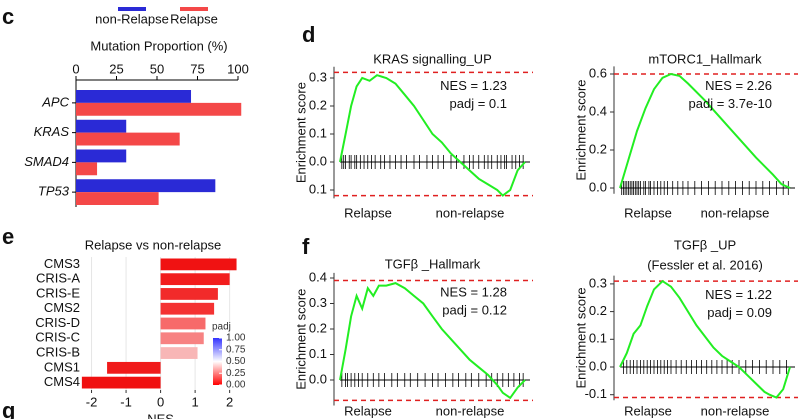 This screenshot has width=800, height=419. What do you see at coordinates (236, 373) in the screenshot?
I see `legend-tick-label: 0.25` at bounding box center [236, 373].